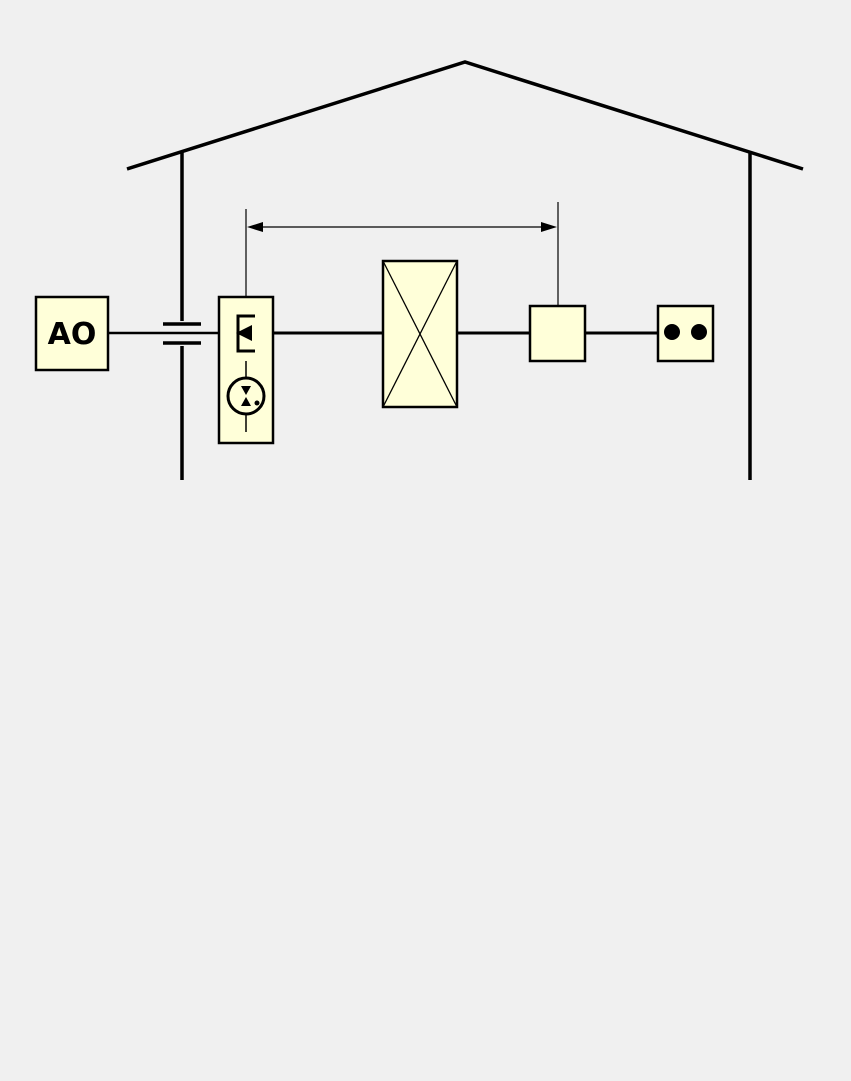 The width and height of the screenshot is (851, 1081). What do you see at coordinates (257, 403) in the screenshot?
I see `dot-icon` at bounding box center [257, 403].